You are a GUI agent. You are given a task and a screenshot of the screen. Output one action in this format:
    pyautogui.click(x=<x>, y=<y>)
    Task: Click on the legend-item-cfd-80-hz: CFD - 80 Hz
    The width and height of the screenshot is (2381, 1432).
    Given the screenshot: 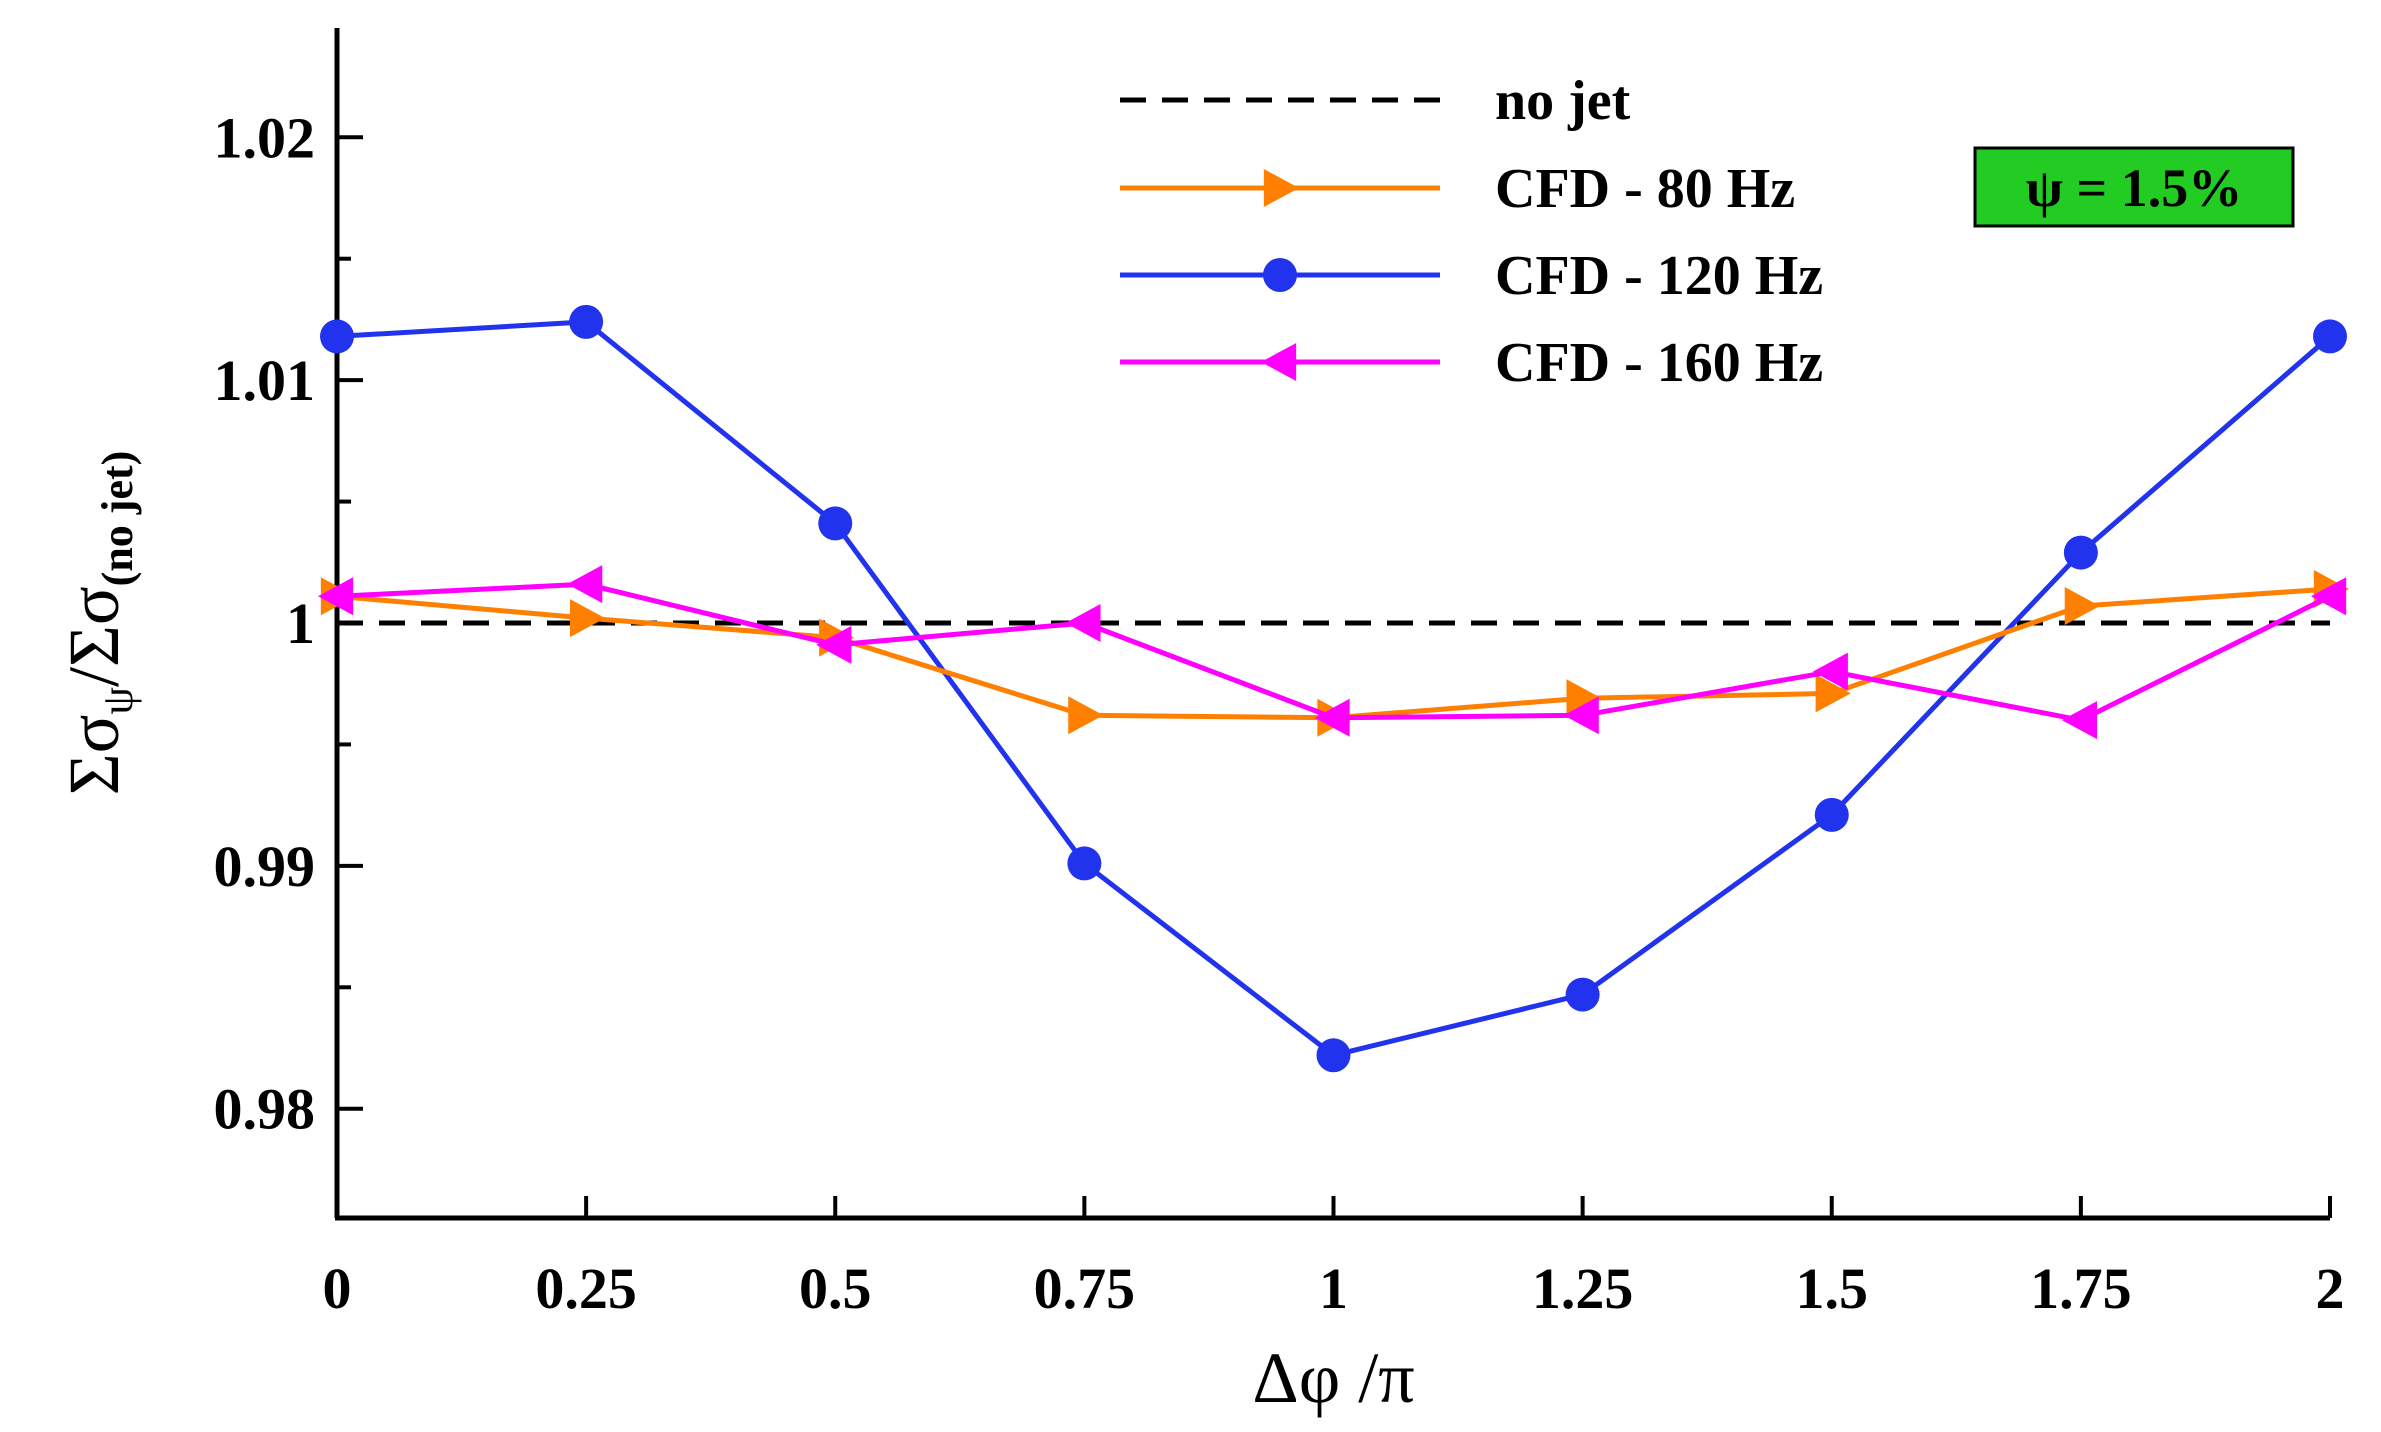 What is the action you would take?
    pyautogui.click(x=1457, y=189)
    